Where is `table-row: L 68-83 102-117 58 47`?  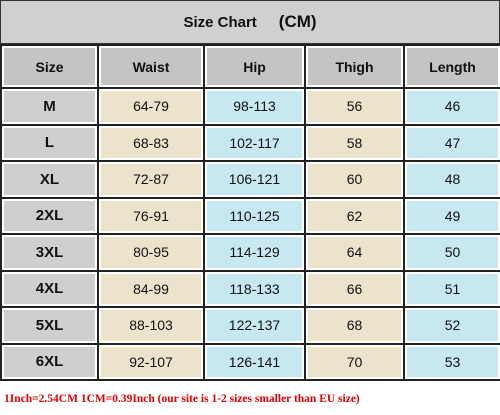 table-row: L 68-83 102-117 58 47 is located at coordinates (250, 142).